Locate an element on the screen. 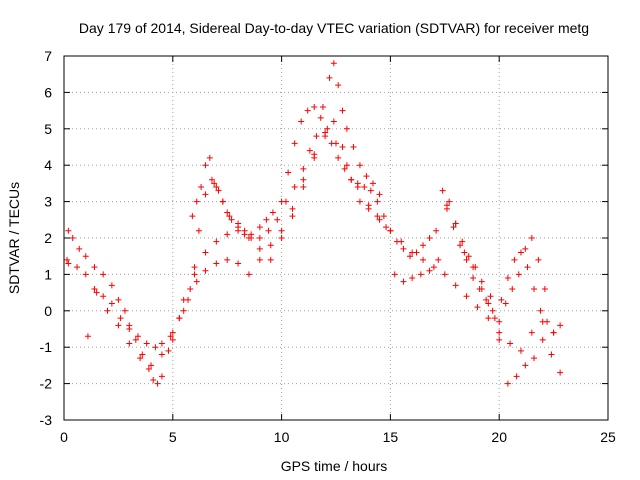 This screenshot has height=480, width=640. y-tick-label: 5 is located at coordinates (48, 129).